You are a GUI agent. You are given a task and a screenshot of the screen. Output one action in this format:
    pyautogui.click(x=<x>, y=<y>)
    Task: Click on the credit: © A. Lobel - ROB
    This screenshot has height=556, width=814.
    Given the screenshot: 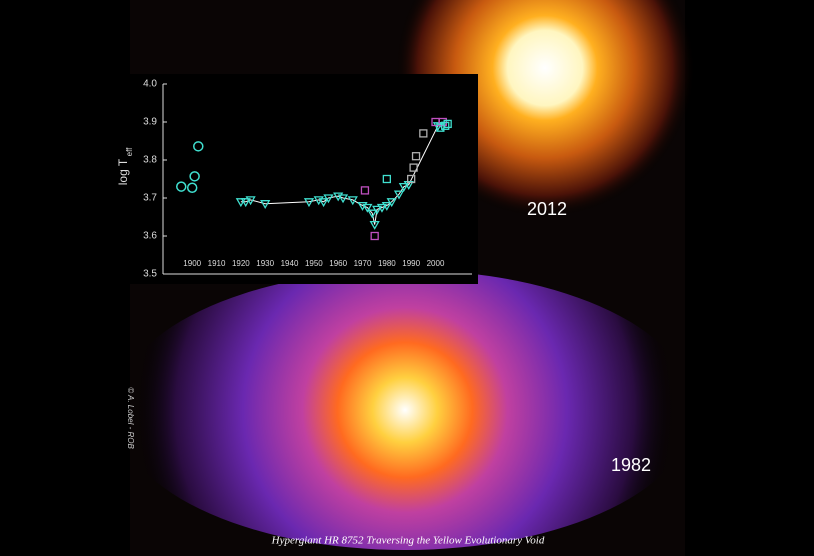 What is the action you would take?
    pyautogui.click(x=130, y=418)
    